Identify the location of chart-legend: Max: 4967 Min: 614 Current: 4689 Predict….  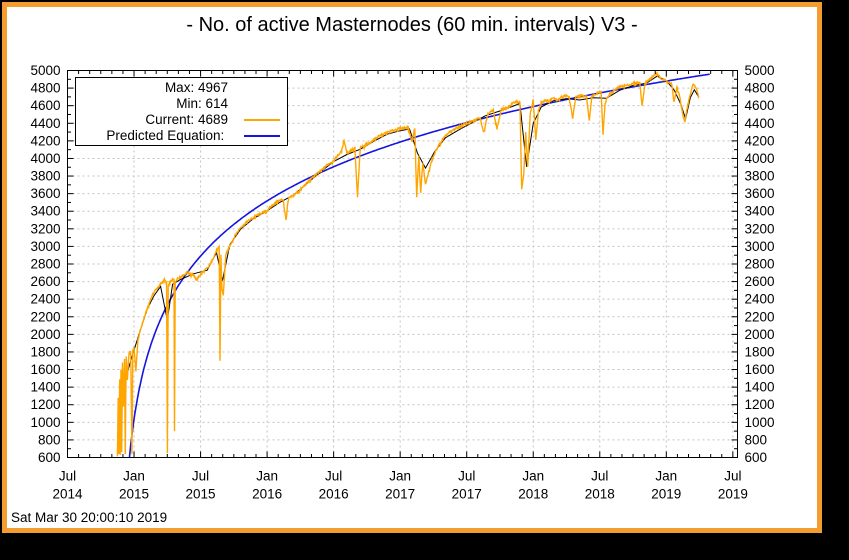
(181, 111).